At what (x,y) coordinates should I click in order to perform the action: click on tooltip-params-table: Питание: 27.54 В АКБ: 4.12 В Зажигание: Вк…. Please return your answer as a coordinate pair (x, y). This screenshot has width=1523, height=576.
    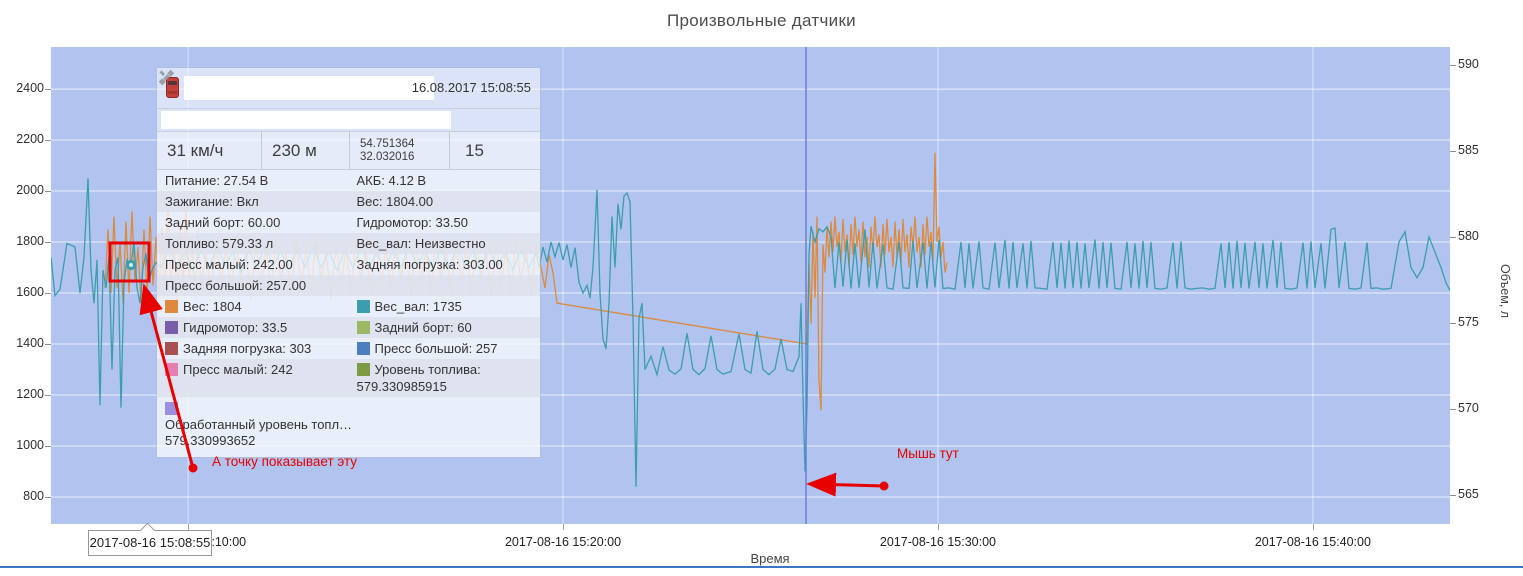
    Looking at the image, I should click on (348, 233).